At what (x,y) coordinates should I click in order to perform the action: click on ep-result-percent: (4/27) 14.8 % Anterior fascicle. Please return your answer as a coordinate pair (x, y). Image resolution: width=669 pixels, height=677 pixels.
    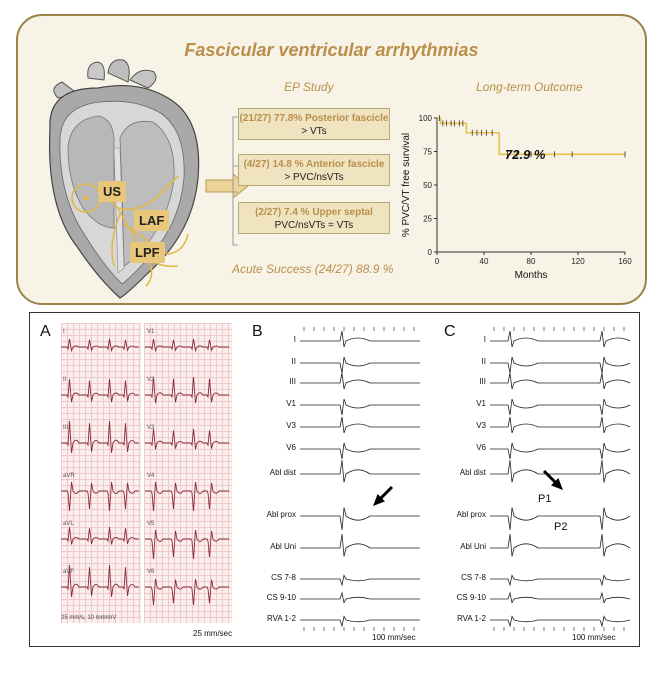
    Looking at the image, I should click on (314, 164).